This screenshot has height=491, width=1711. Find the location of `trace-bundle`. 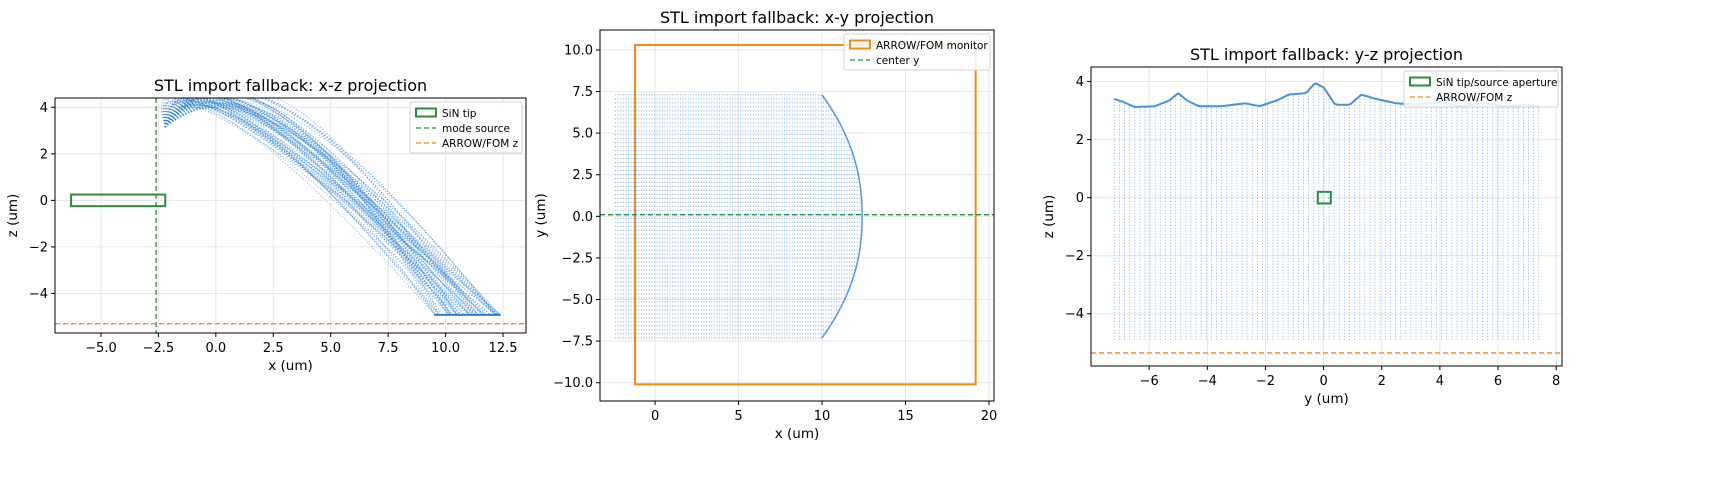

trace-bundle is located at coordinates (331, 207).